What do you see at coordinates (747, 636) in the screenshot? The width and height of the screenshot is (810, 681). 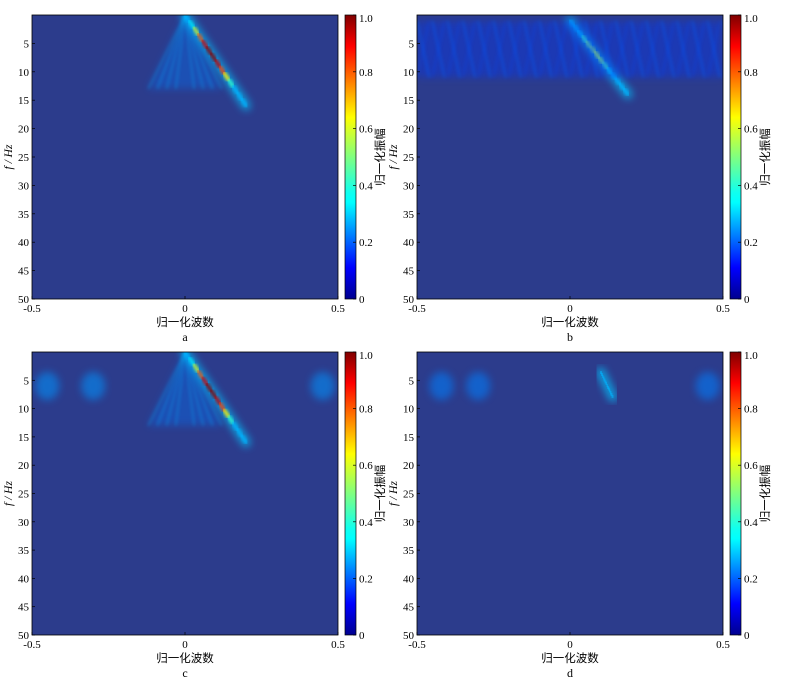 I see `colorbar-tick-label: 0` at bounding box center [747, 636].